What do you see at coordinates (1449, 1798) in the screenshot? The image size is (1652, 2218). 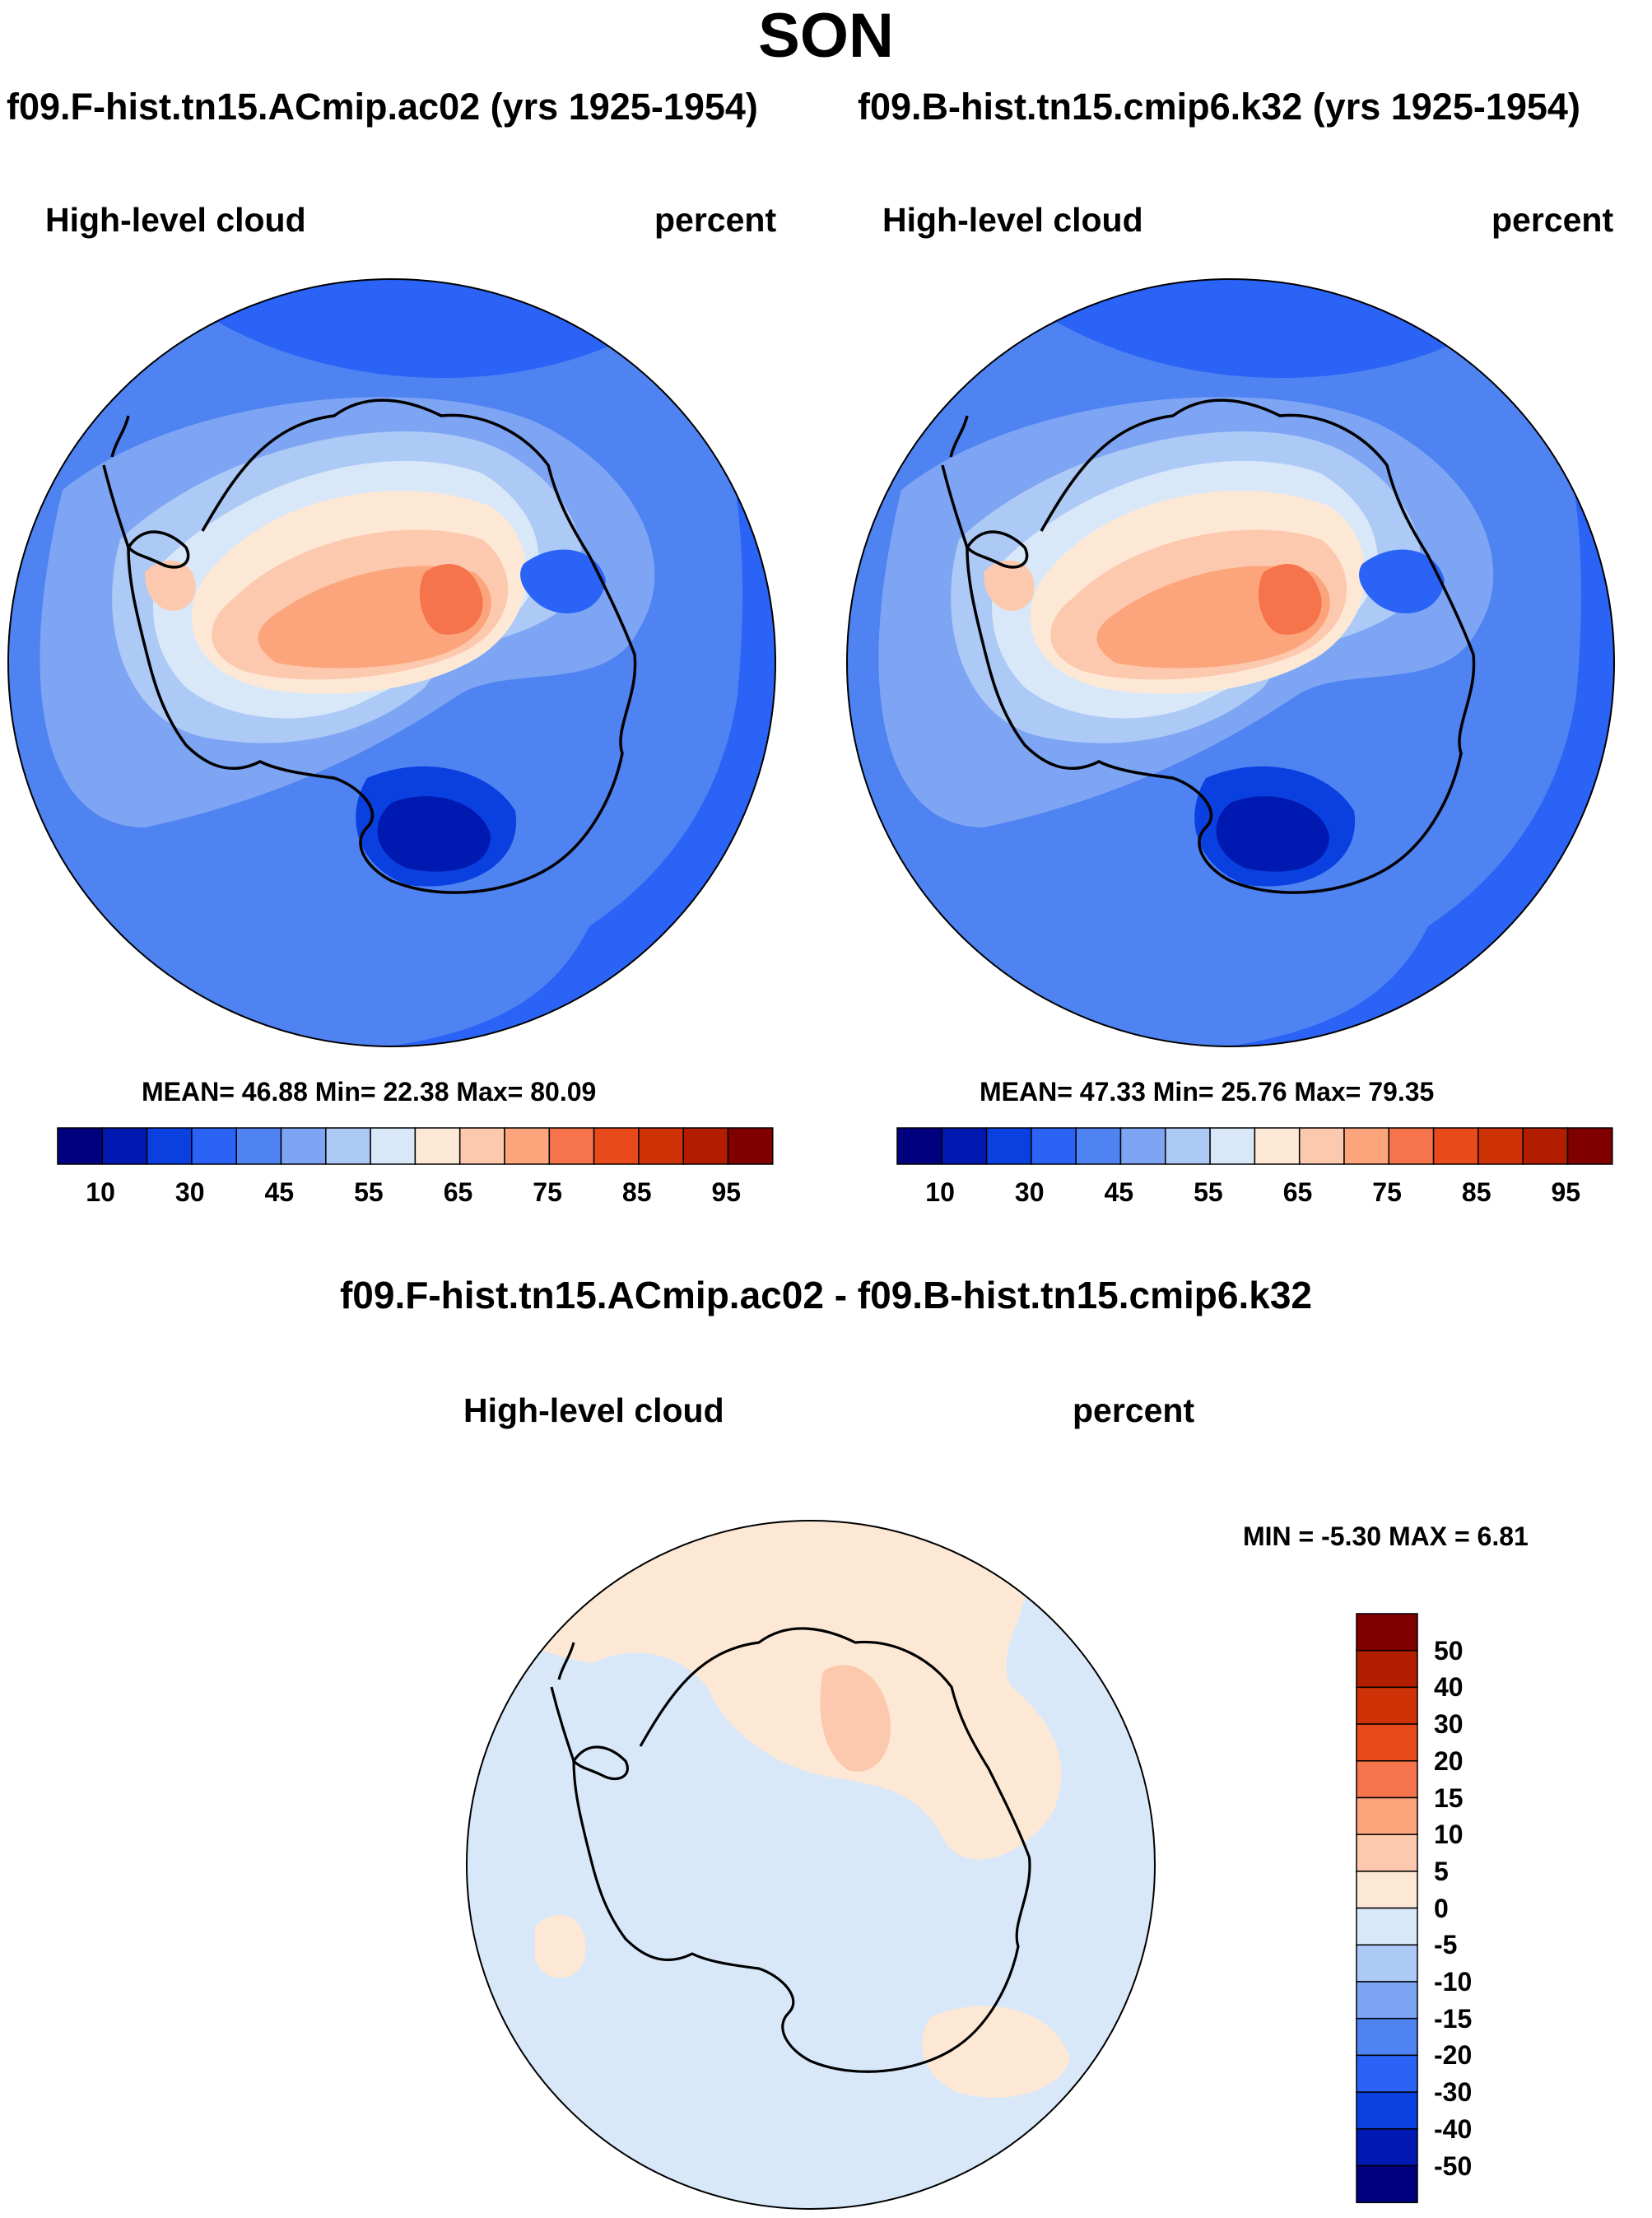 I see `diff-colorbar-tick-label: 15` at bounding box center [1449, 1798].